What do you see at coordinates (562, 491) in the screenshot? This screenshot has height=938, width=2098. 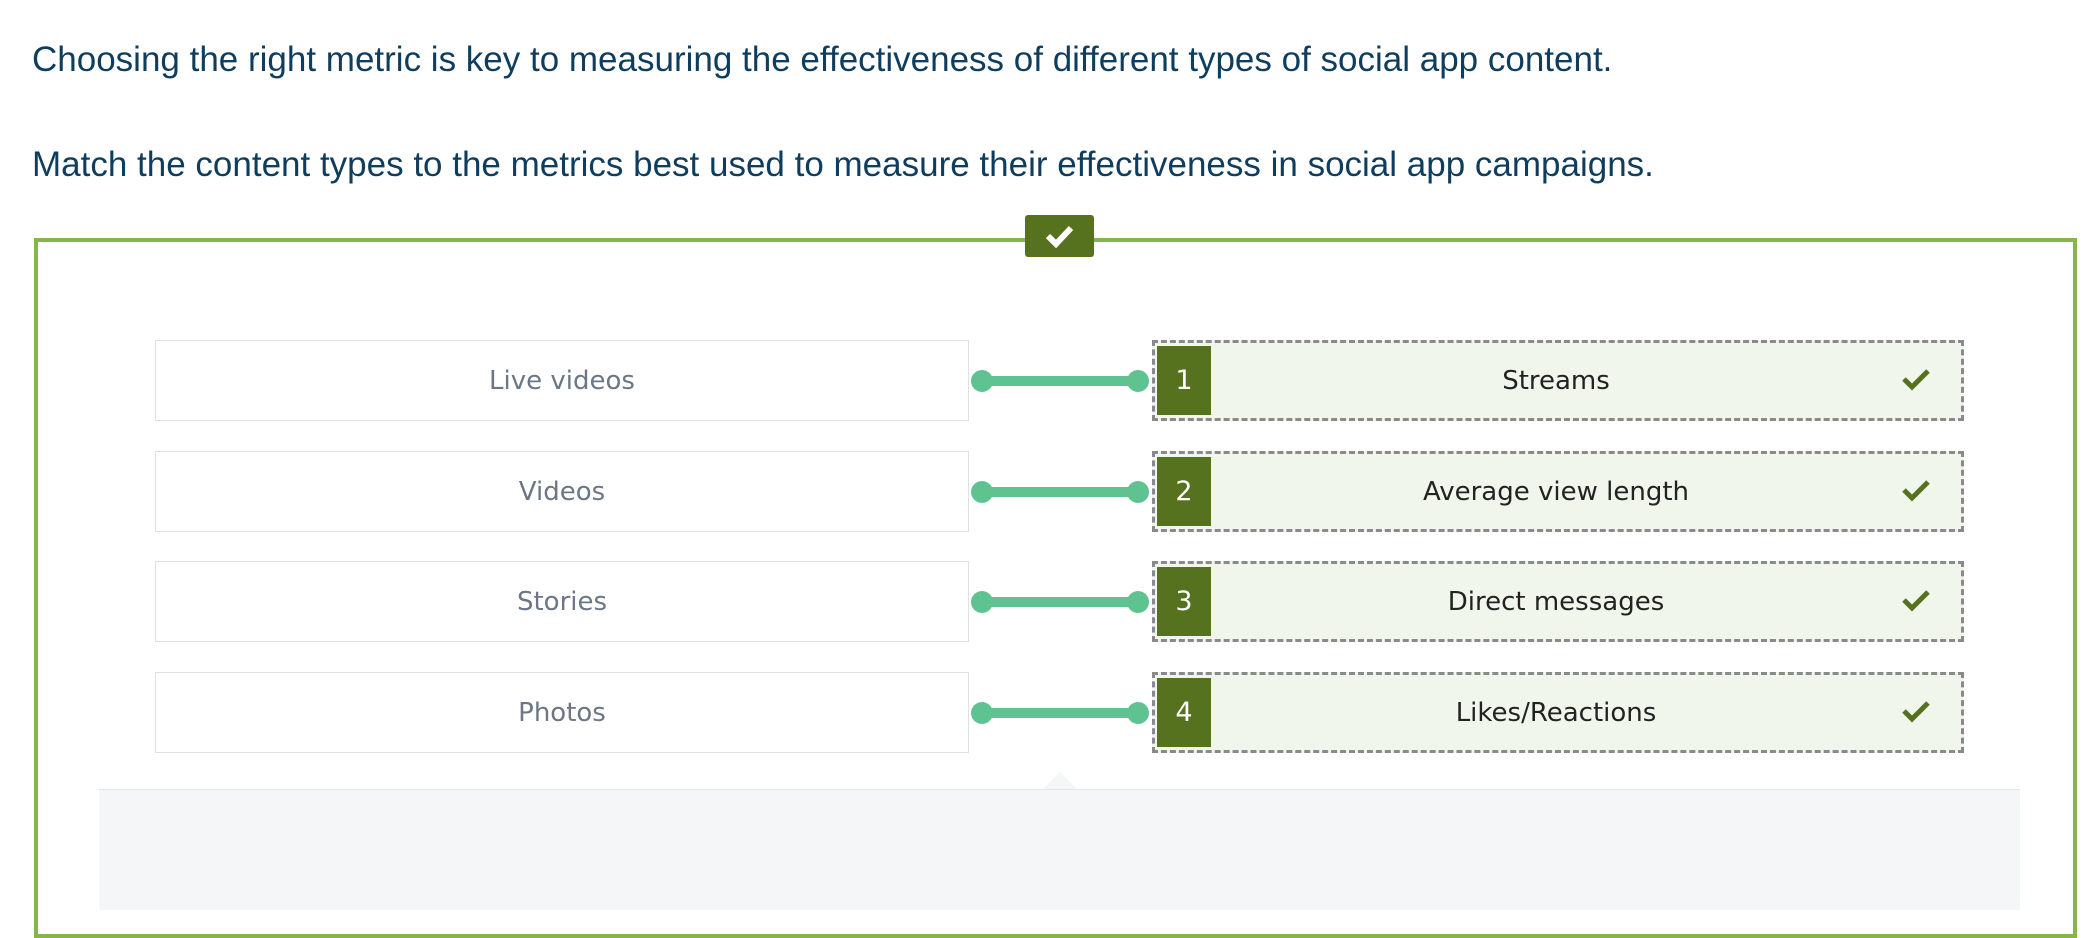 I see `content-item: Videos` at bounding box center [562, 491].